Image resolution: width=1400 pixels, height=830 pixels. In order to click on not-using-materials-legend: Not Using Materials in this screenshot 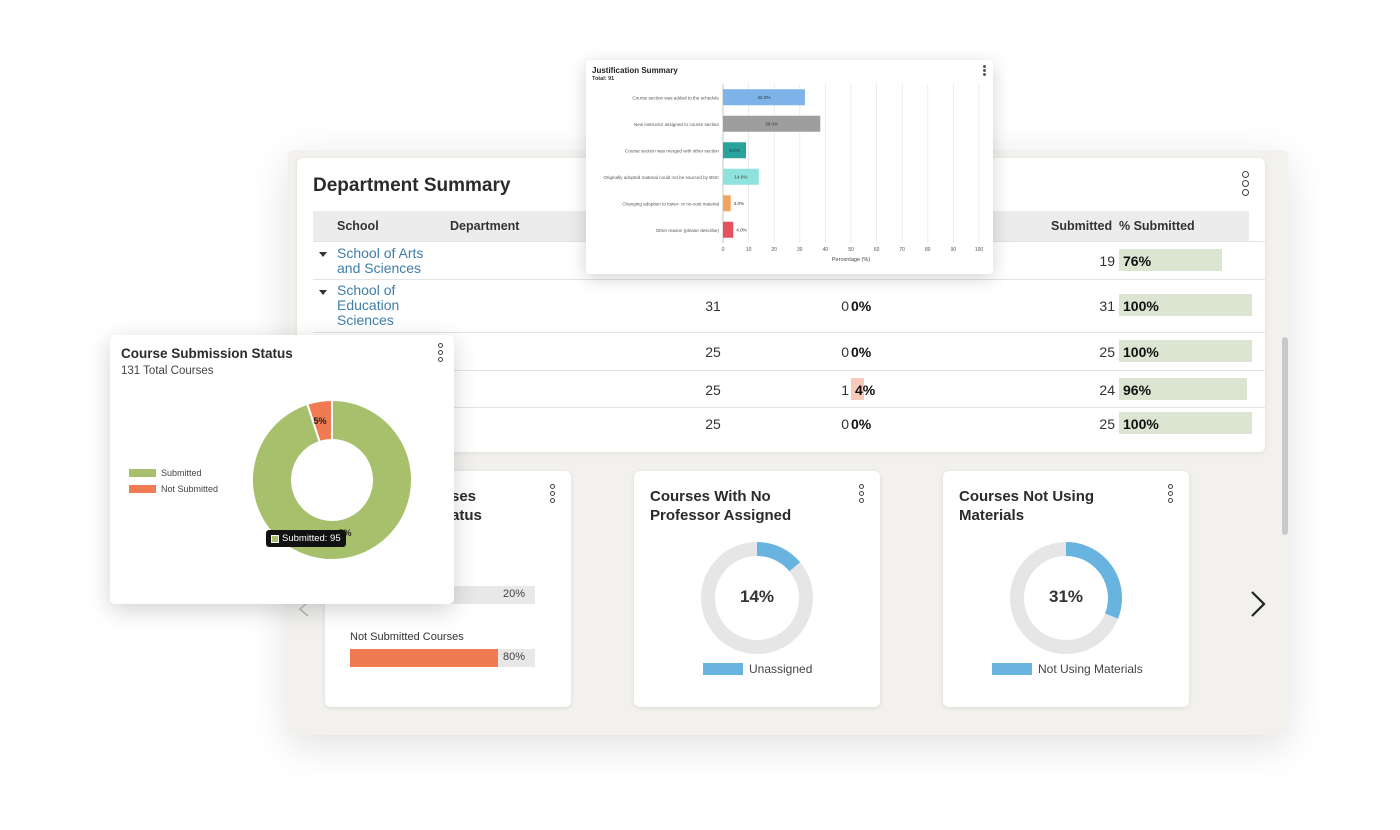, I will do `click(1067, 669)`.